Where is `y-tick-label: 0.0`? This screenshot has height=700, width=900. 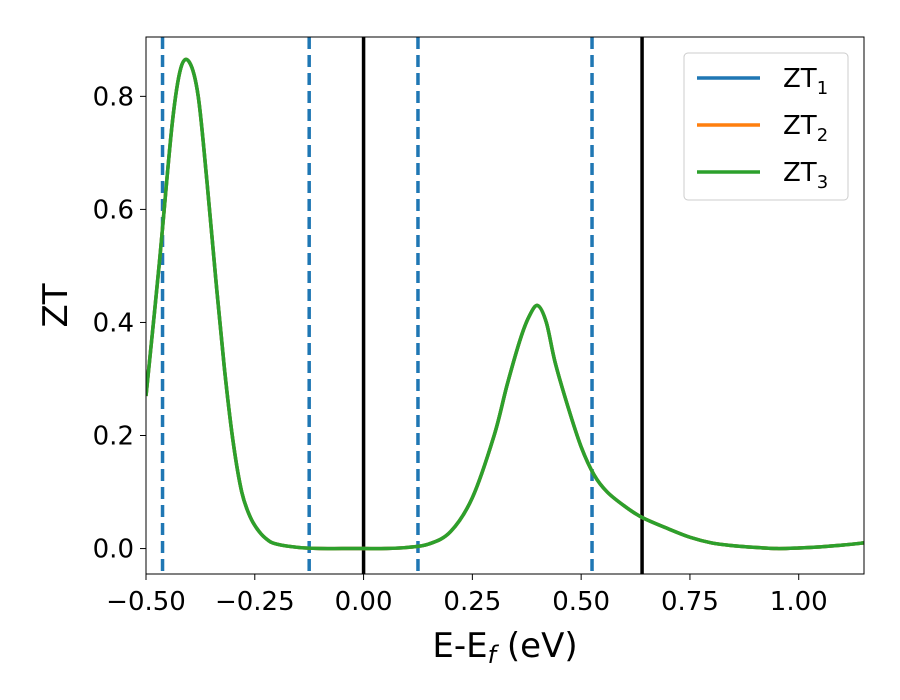
y-tick-label: 0.0 is located at coordinates (113, 550).